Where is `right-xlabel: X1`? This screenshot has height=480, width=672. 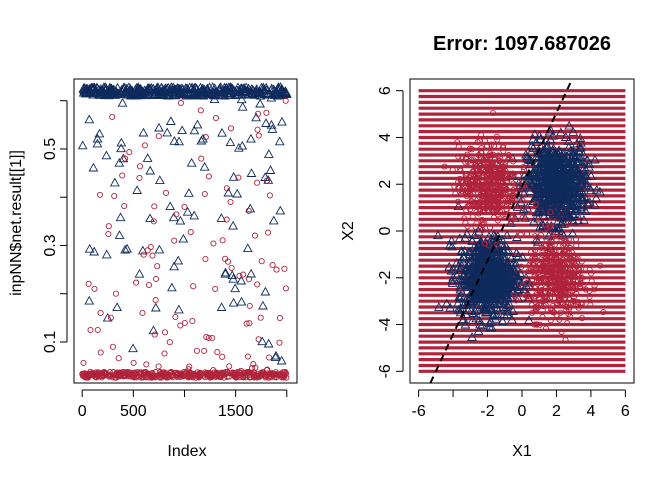
right-xlabel: X1 is located at coordinates (522, 451).